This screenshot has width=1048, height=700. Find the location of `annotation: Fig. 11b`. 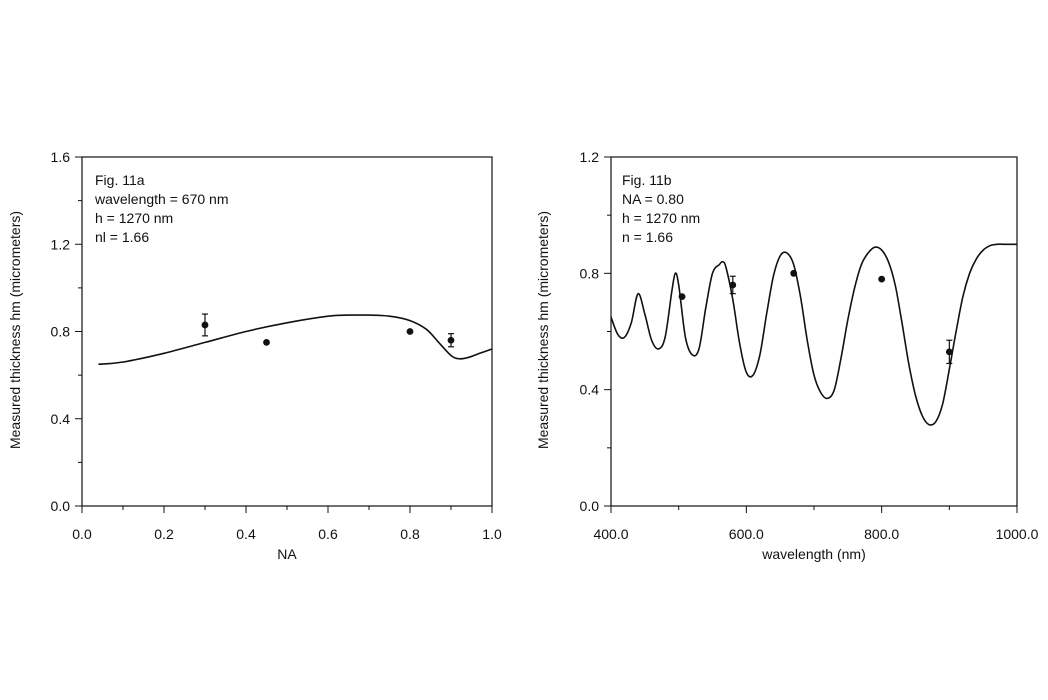

annotation: Fig. 11b is located at coordinates (647, 180).